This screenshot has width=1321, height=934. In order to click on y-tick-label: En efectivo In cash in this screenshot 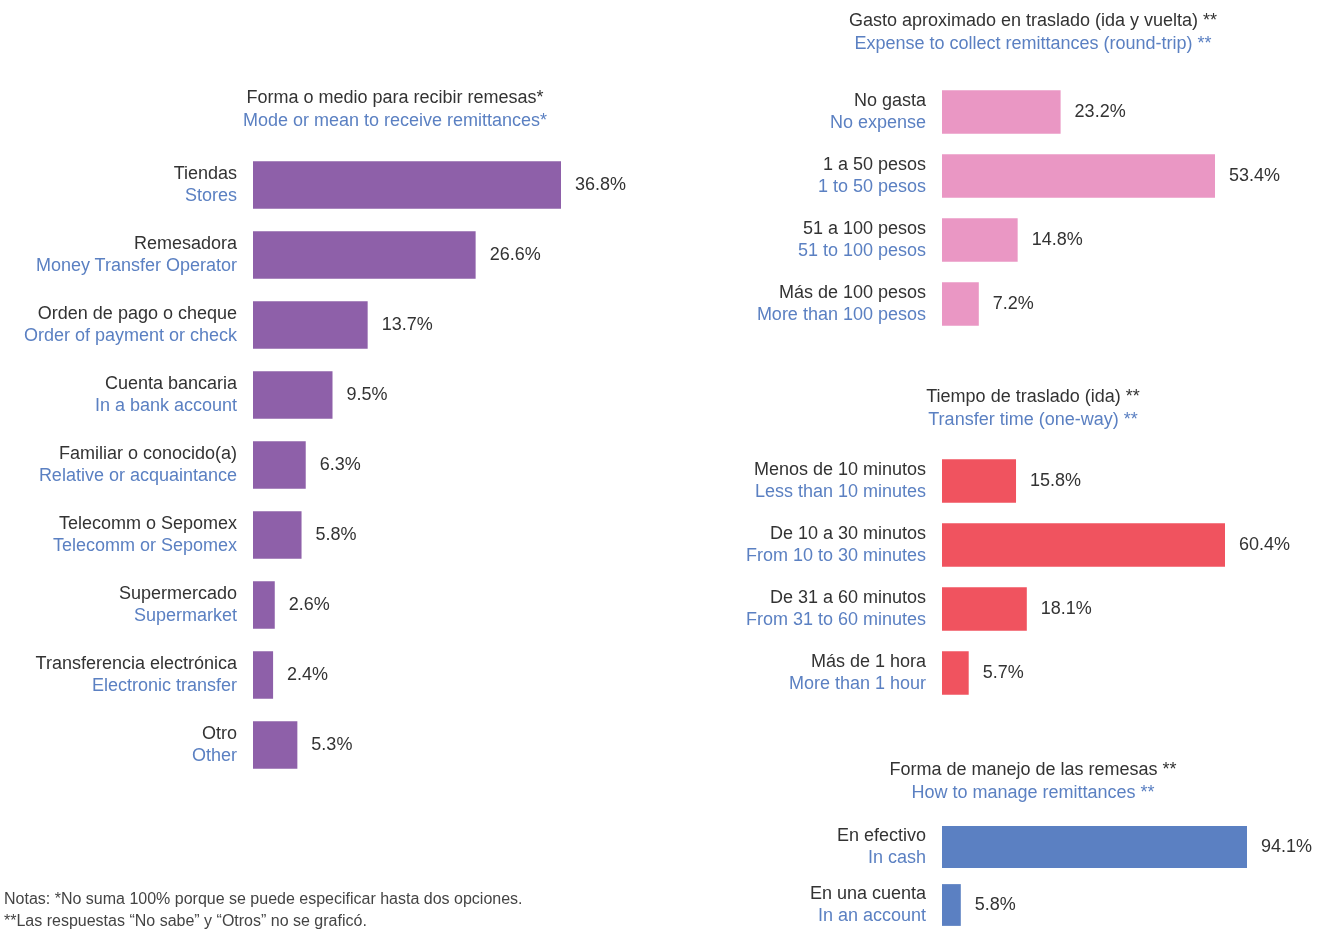, I will do `click(881, 845)`.